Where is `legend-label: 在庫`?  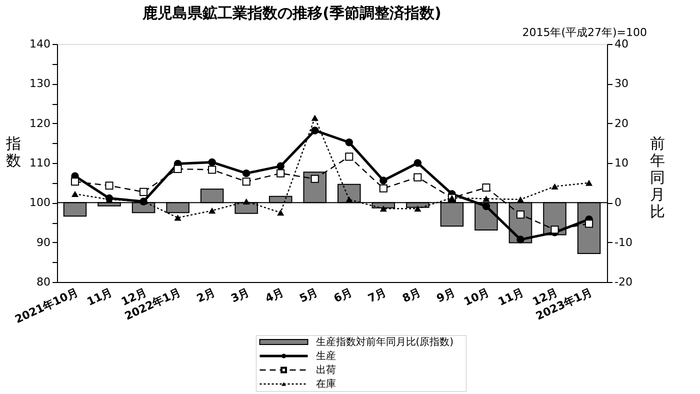
legend-label: 在庫 is located at coordinates (326, 384).